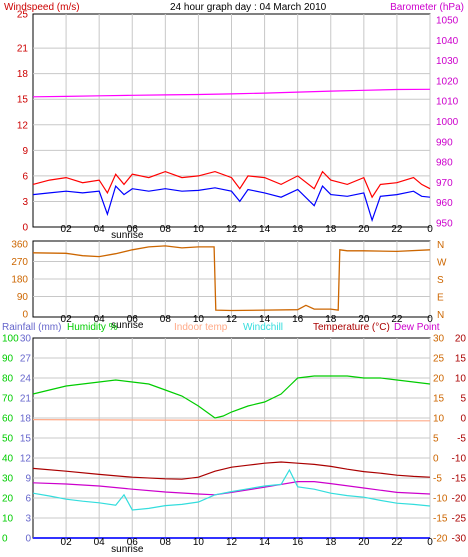  Describe the element at coordinates (463, 399) in the screenshot. I see `temperature-tick-label-outer: 5` at that location.